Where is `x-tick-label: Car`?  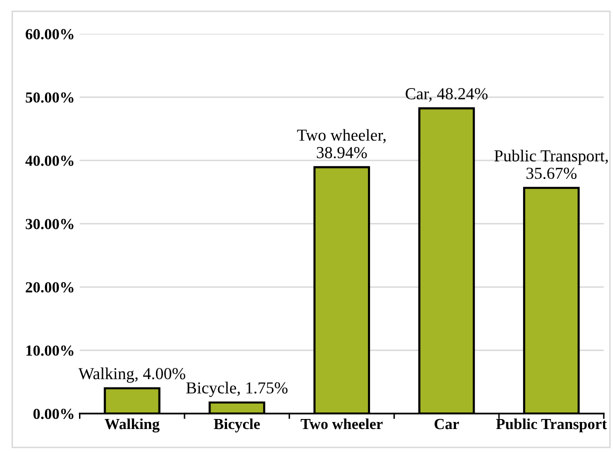 x-tick-label: Car is located at coordinates (446, 424).